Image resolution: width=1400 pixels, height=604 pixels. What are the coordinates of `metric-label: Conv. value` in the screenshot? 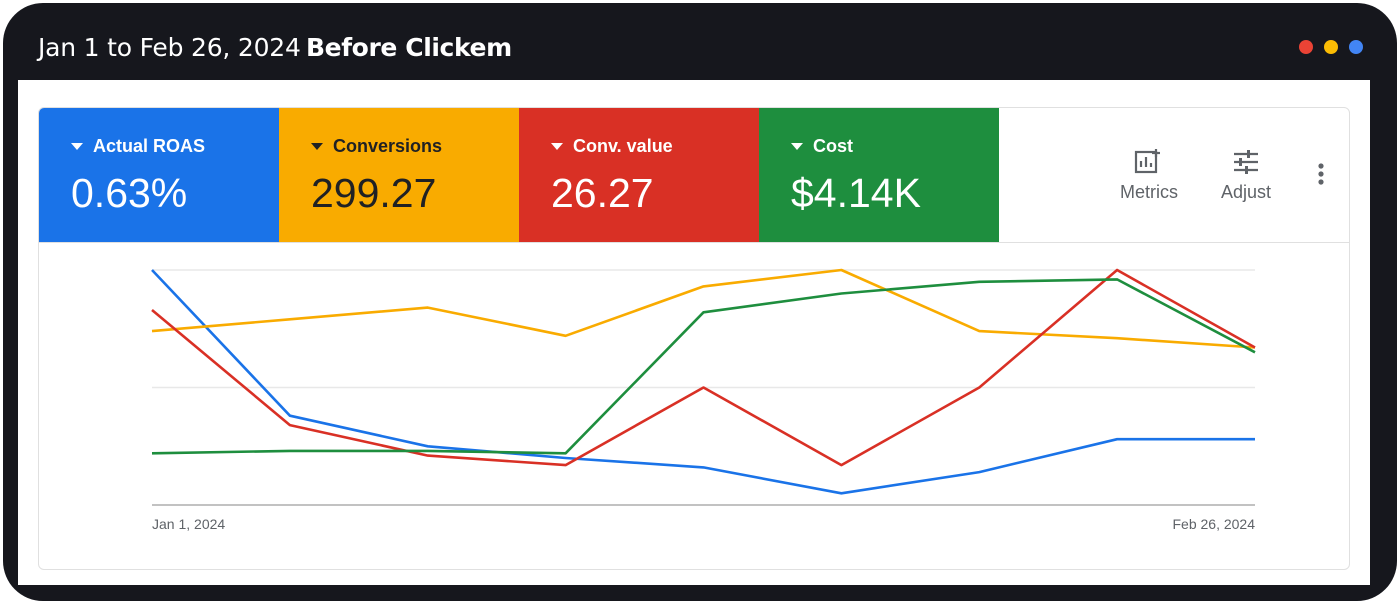 It's located at (623, 146).